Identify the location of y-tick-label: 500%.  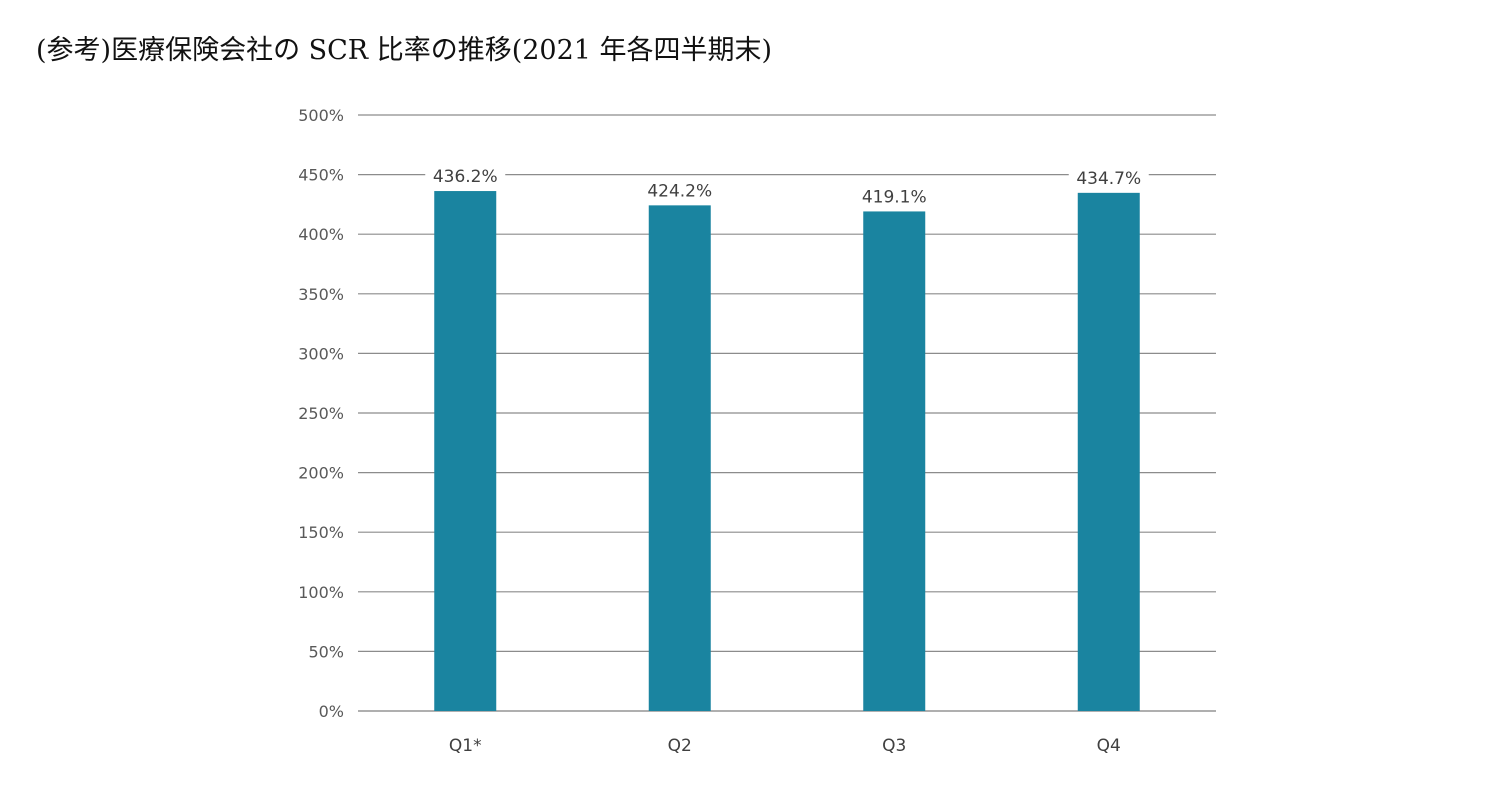
(321, 115).